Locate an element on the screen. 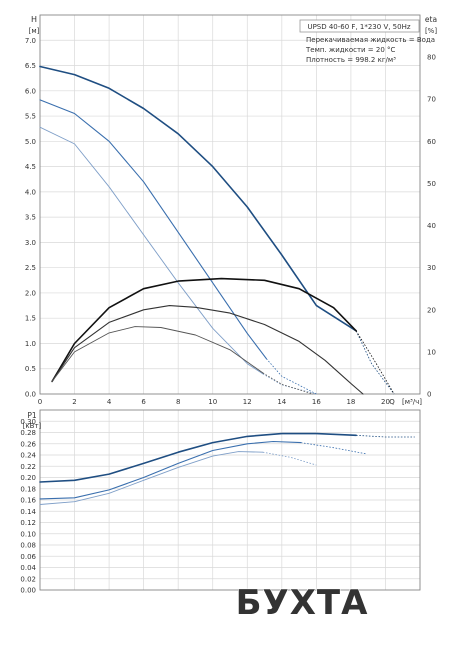  head-efficiency-y-tick-label: 0.0 is located at coordinates (30, 395).